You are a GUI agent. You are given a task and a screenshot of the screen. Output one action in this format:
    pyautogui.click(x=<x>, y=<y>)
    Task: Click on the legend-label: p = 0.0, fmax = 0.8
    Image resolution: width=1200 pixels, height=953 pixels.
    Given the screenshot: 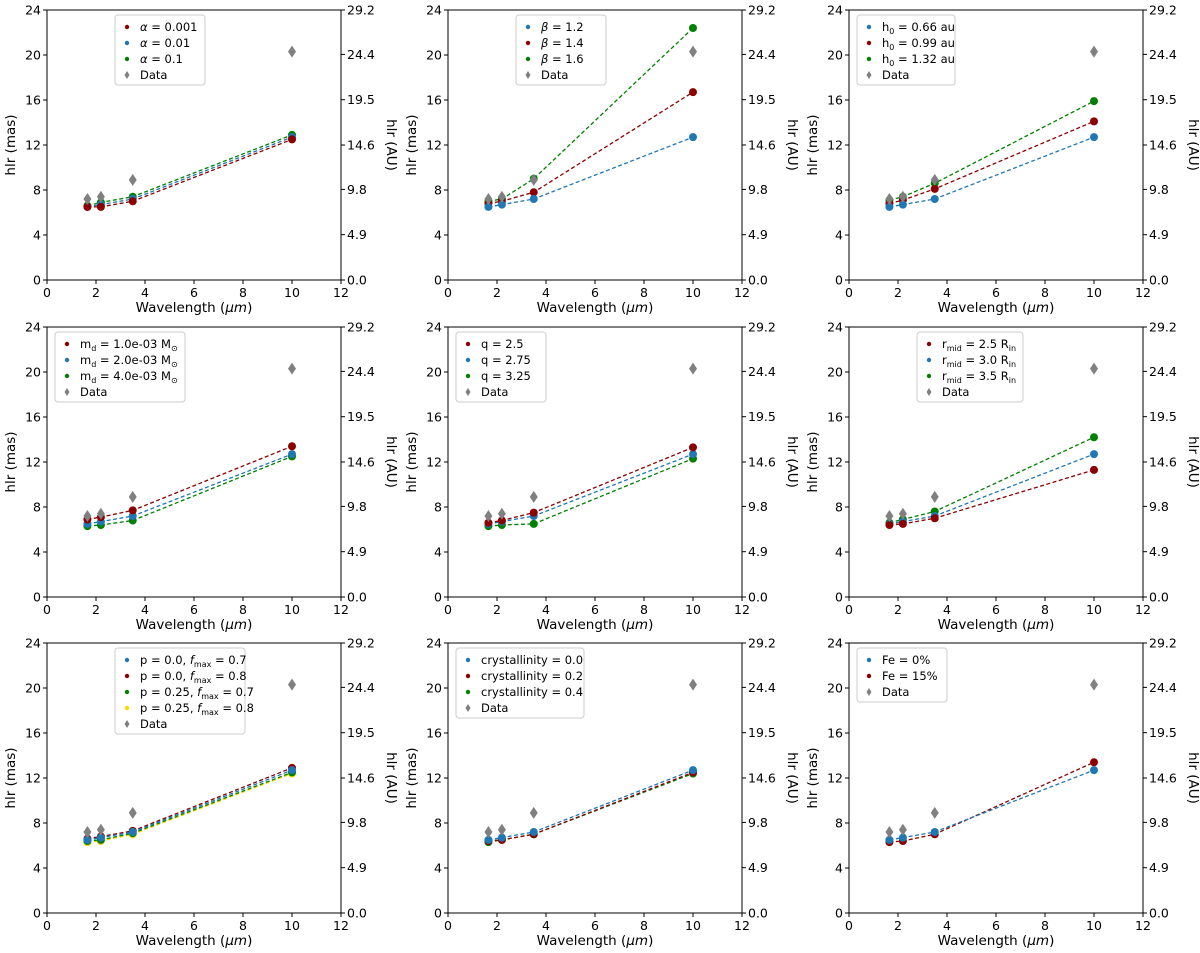 What is the action you would take?
    pyautogui.click(x=193, y=677)
    